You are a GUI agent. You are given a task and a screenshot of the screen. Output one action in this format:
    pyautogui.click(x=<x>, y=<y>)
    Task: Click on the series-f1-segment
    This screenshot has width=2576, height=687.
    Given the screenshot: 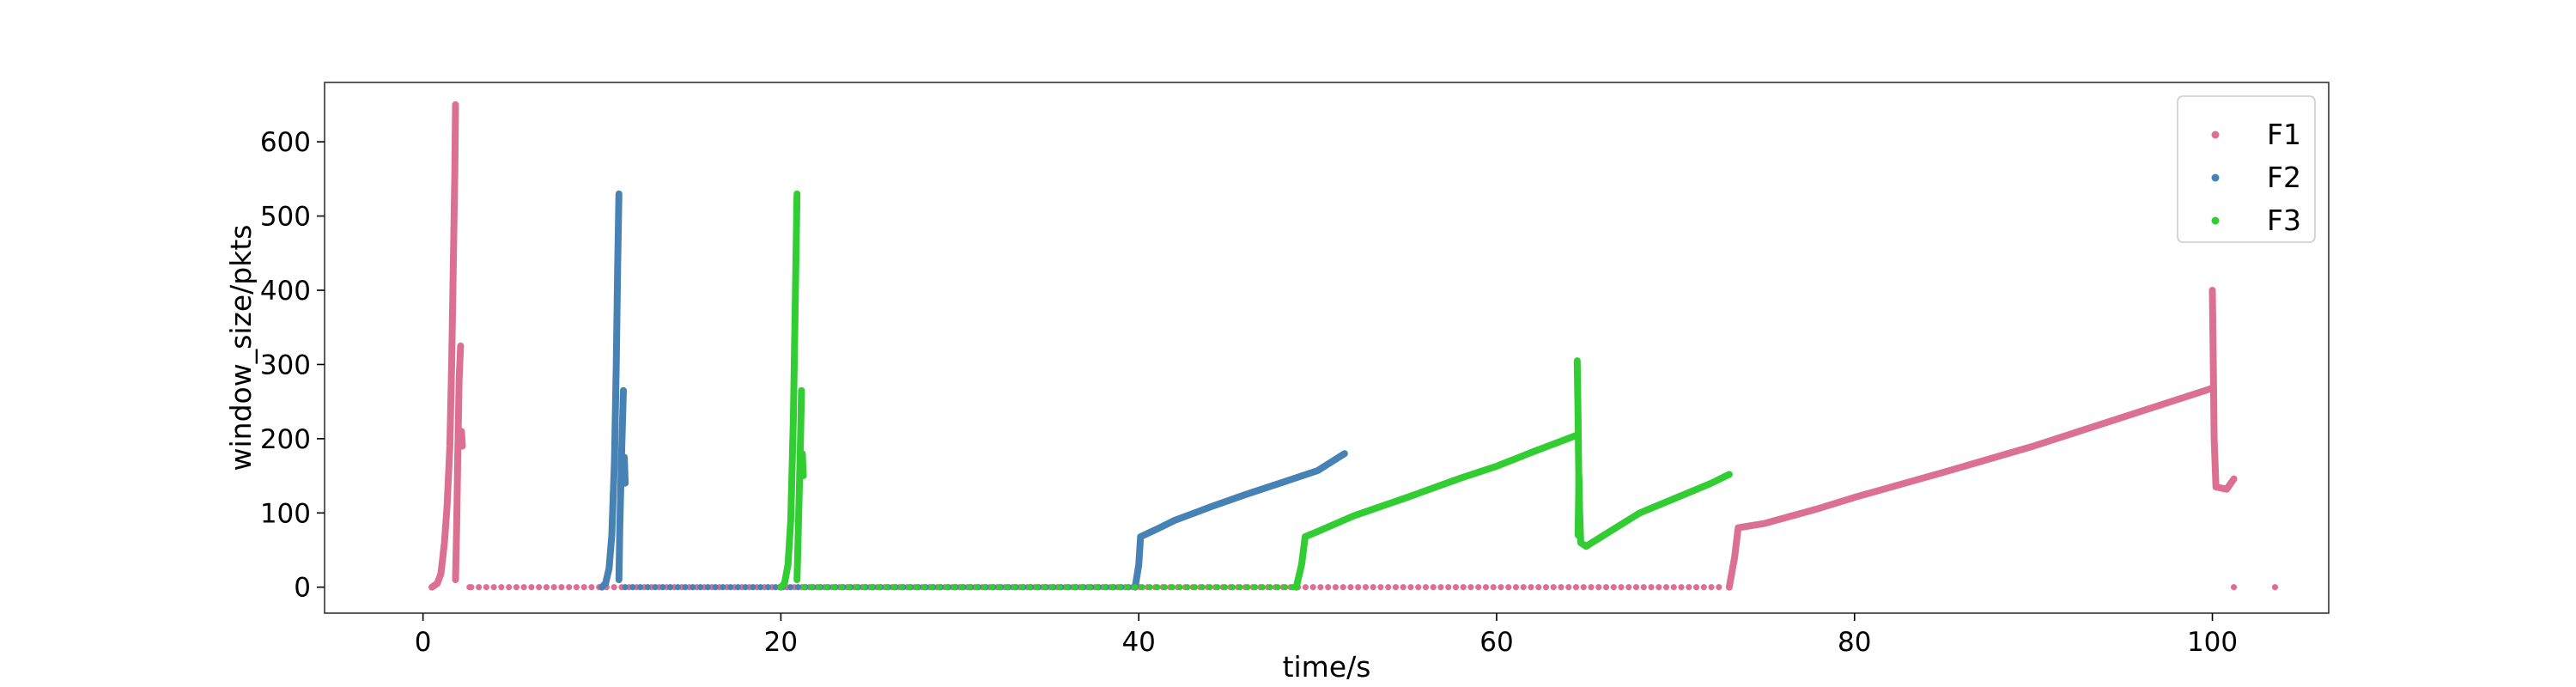 What is the action you would take?
    pyautogui.click(x=1970, y=488)
    